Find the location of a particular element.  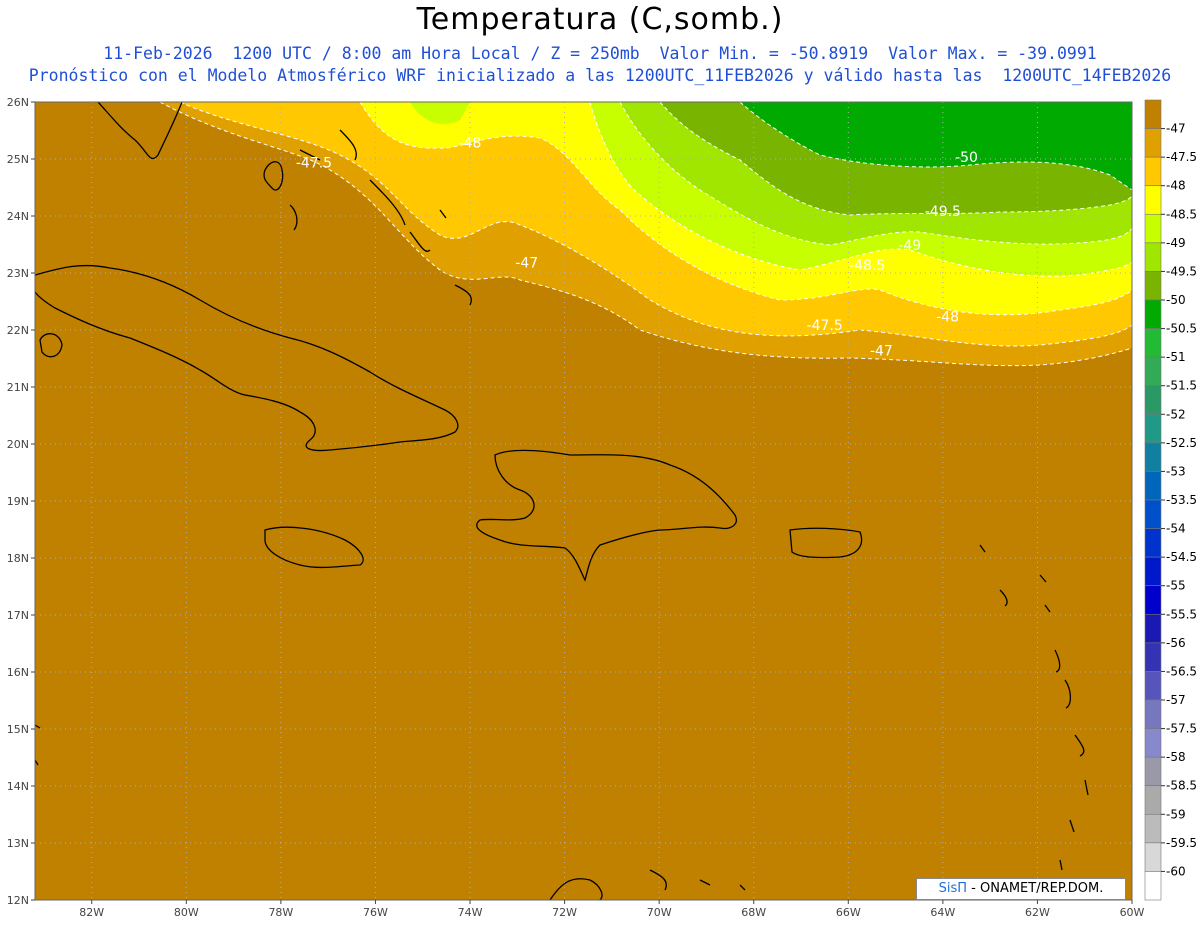

lon-tick-label: 74W is located at coordinates (470, 912).